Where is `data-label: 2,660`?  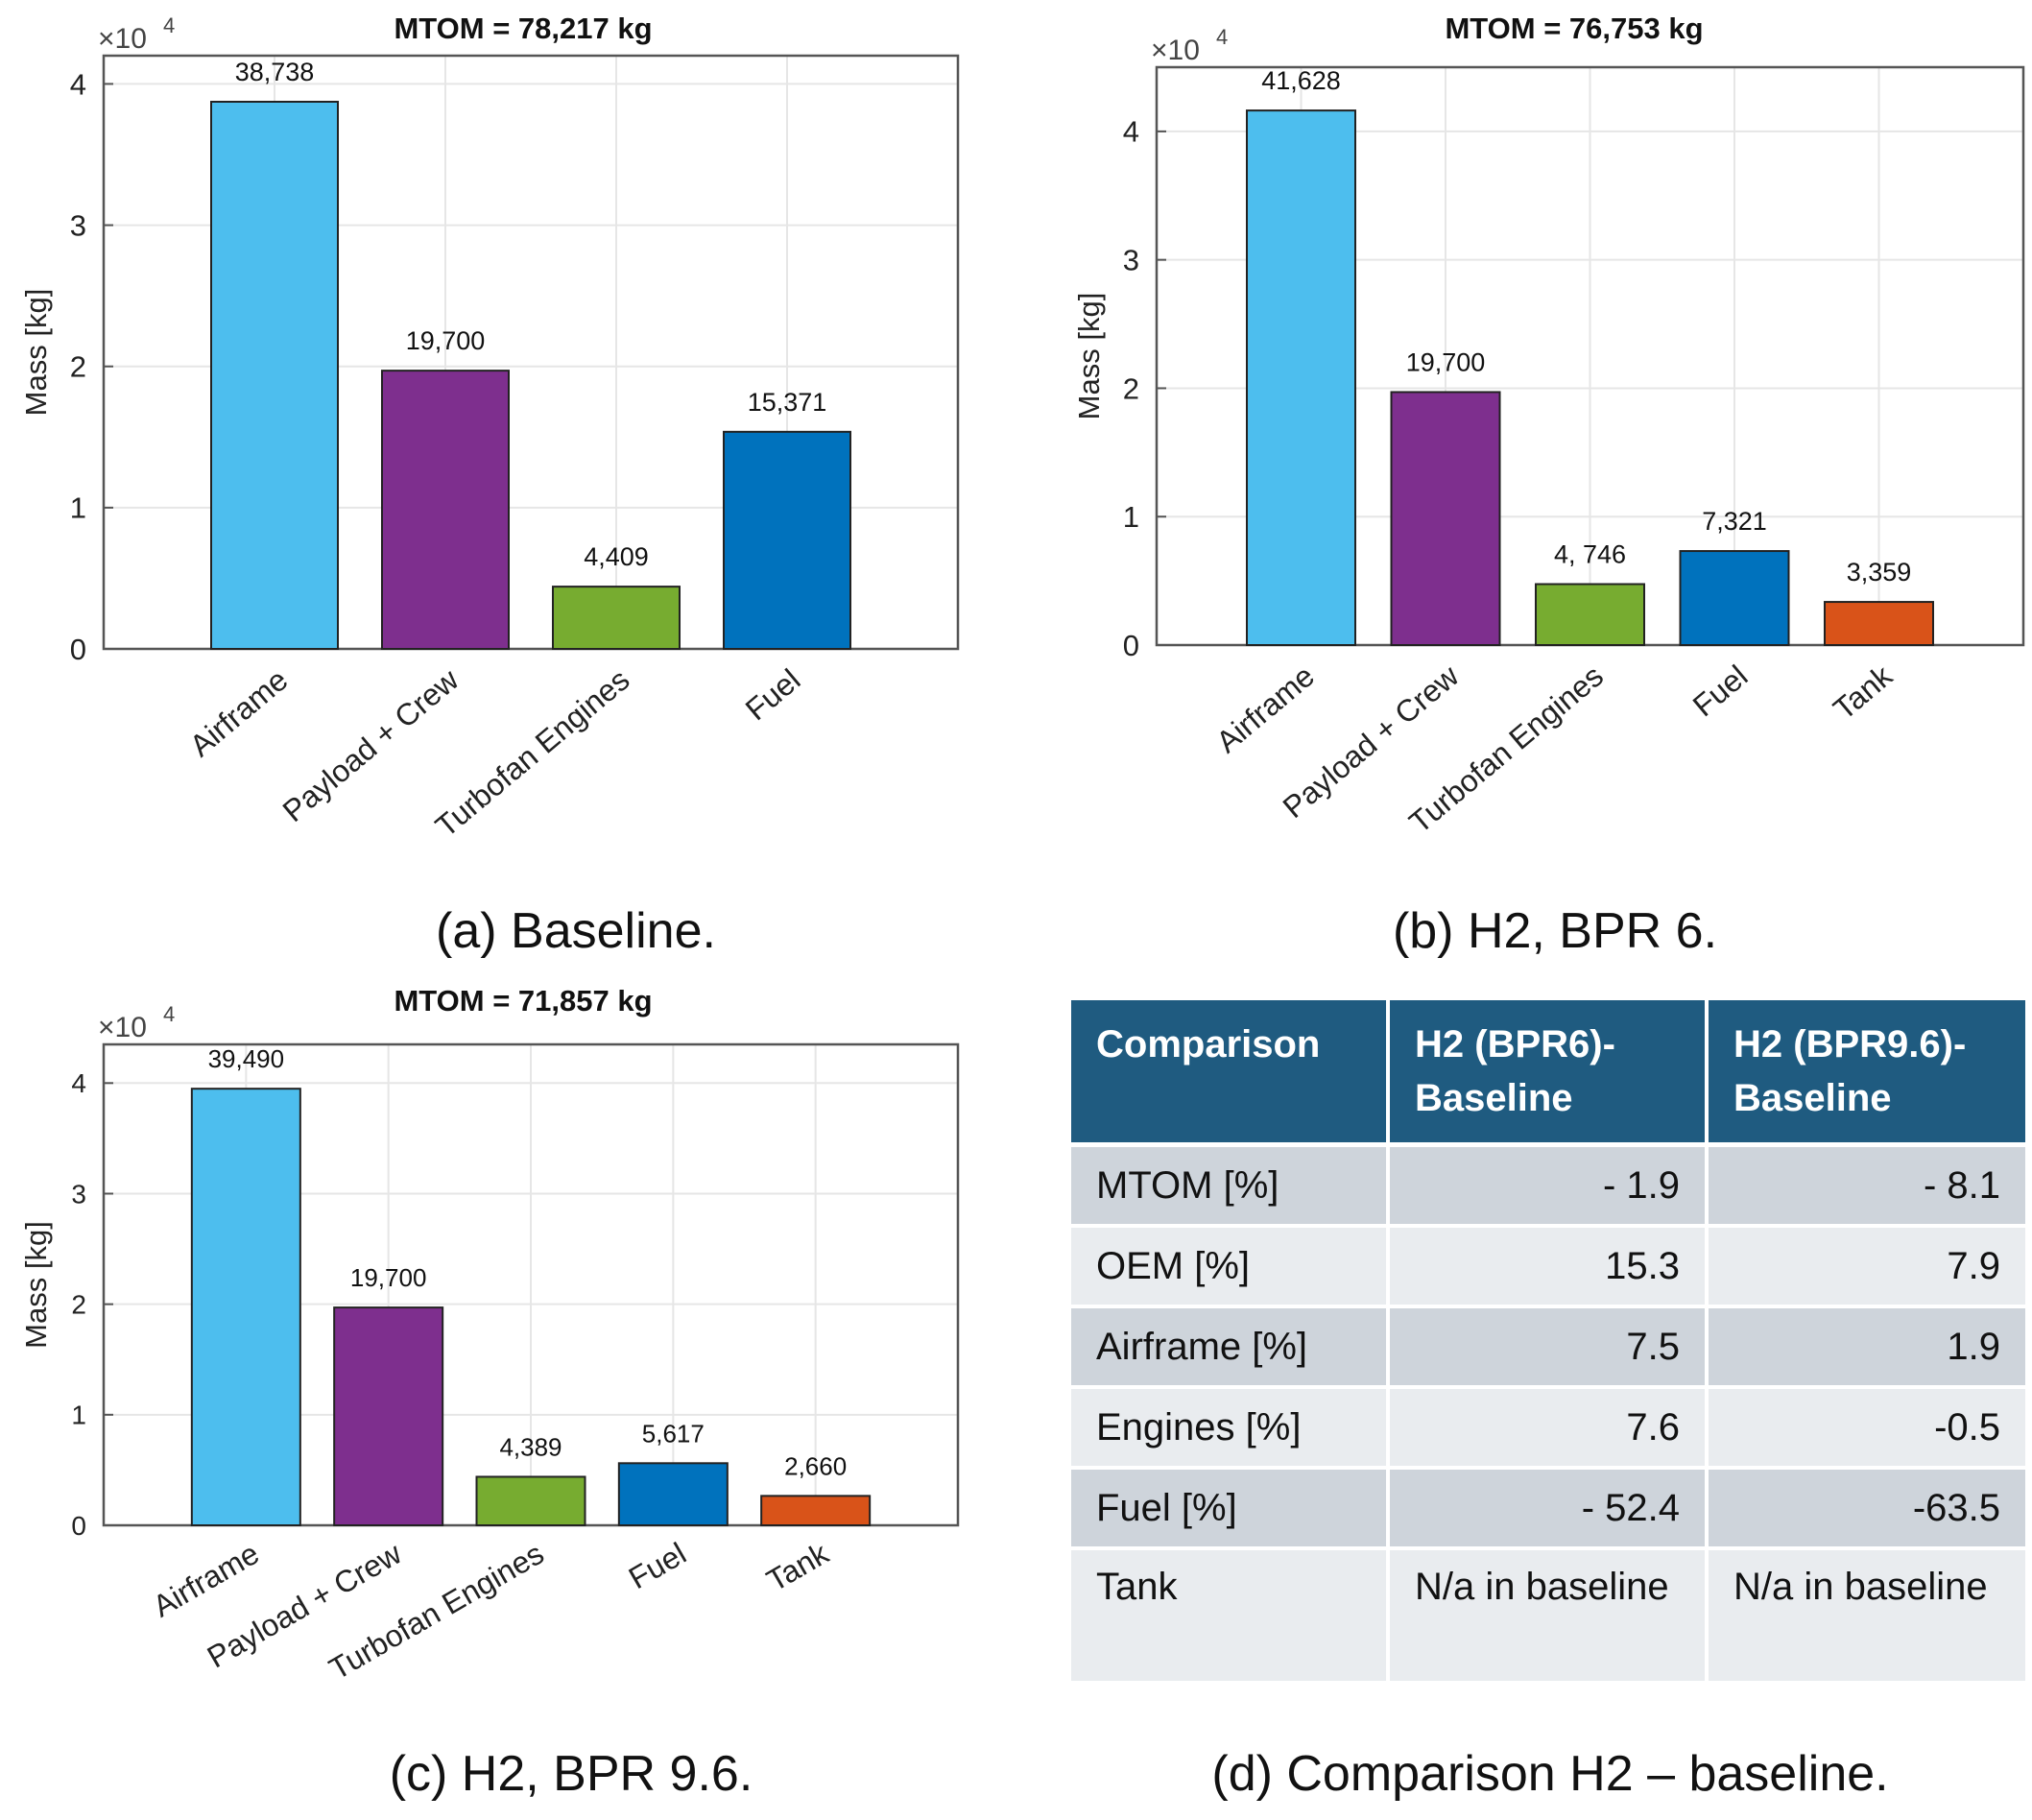 data-label: 2,660 is located at coordinates (815, 1466).